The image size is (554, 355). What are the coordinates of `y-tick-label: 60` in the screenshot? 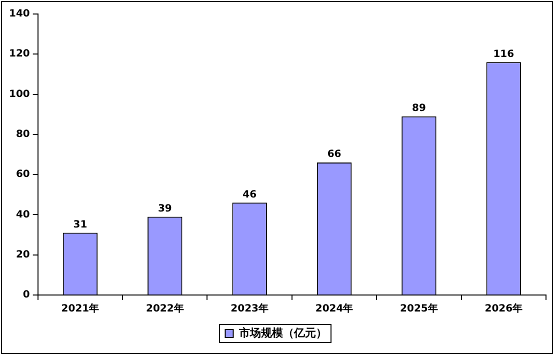 It's located at (23, 174).